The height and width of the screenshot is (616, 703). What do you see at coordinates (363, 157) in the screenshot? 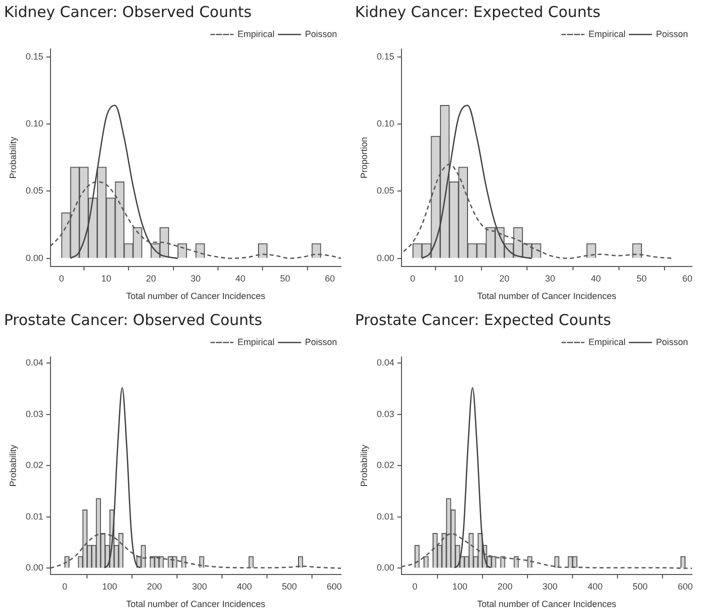
I see `y-axis-title: Proportion` at bounding box center [363, 157].